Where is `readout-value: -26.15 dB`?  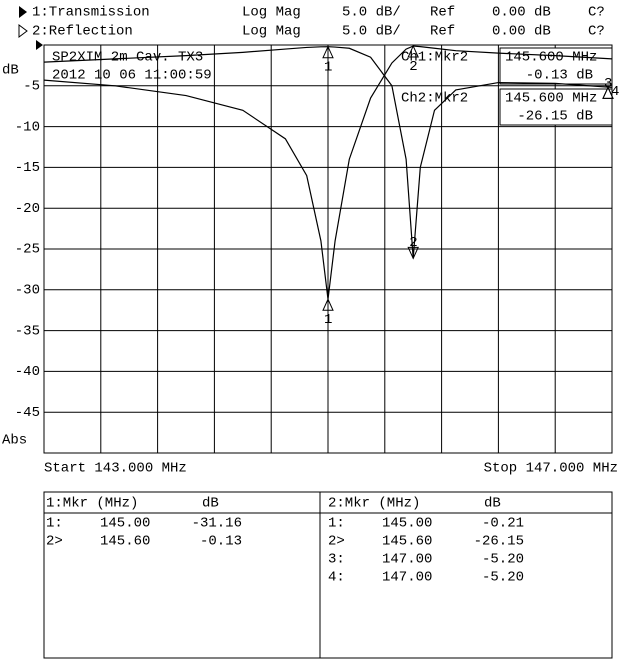 readout-value: -26.15 dB is located at coordinates (555, 117).